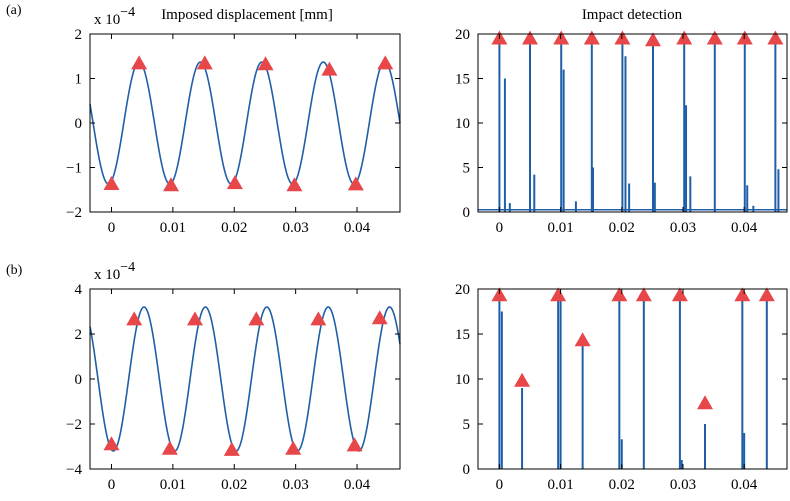 The image size is (790, 501). What do you see at coordinates (683, 485) in the screenshot?
I see `xtick-label-b-right-3: 0.03` at bounding box center [683, 485].